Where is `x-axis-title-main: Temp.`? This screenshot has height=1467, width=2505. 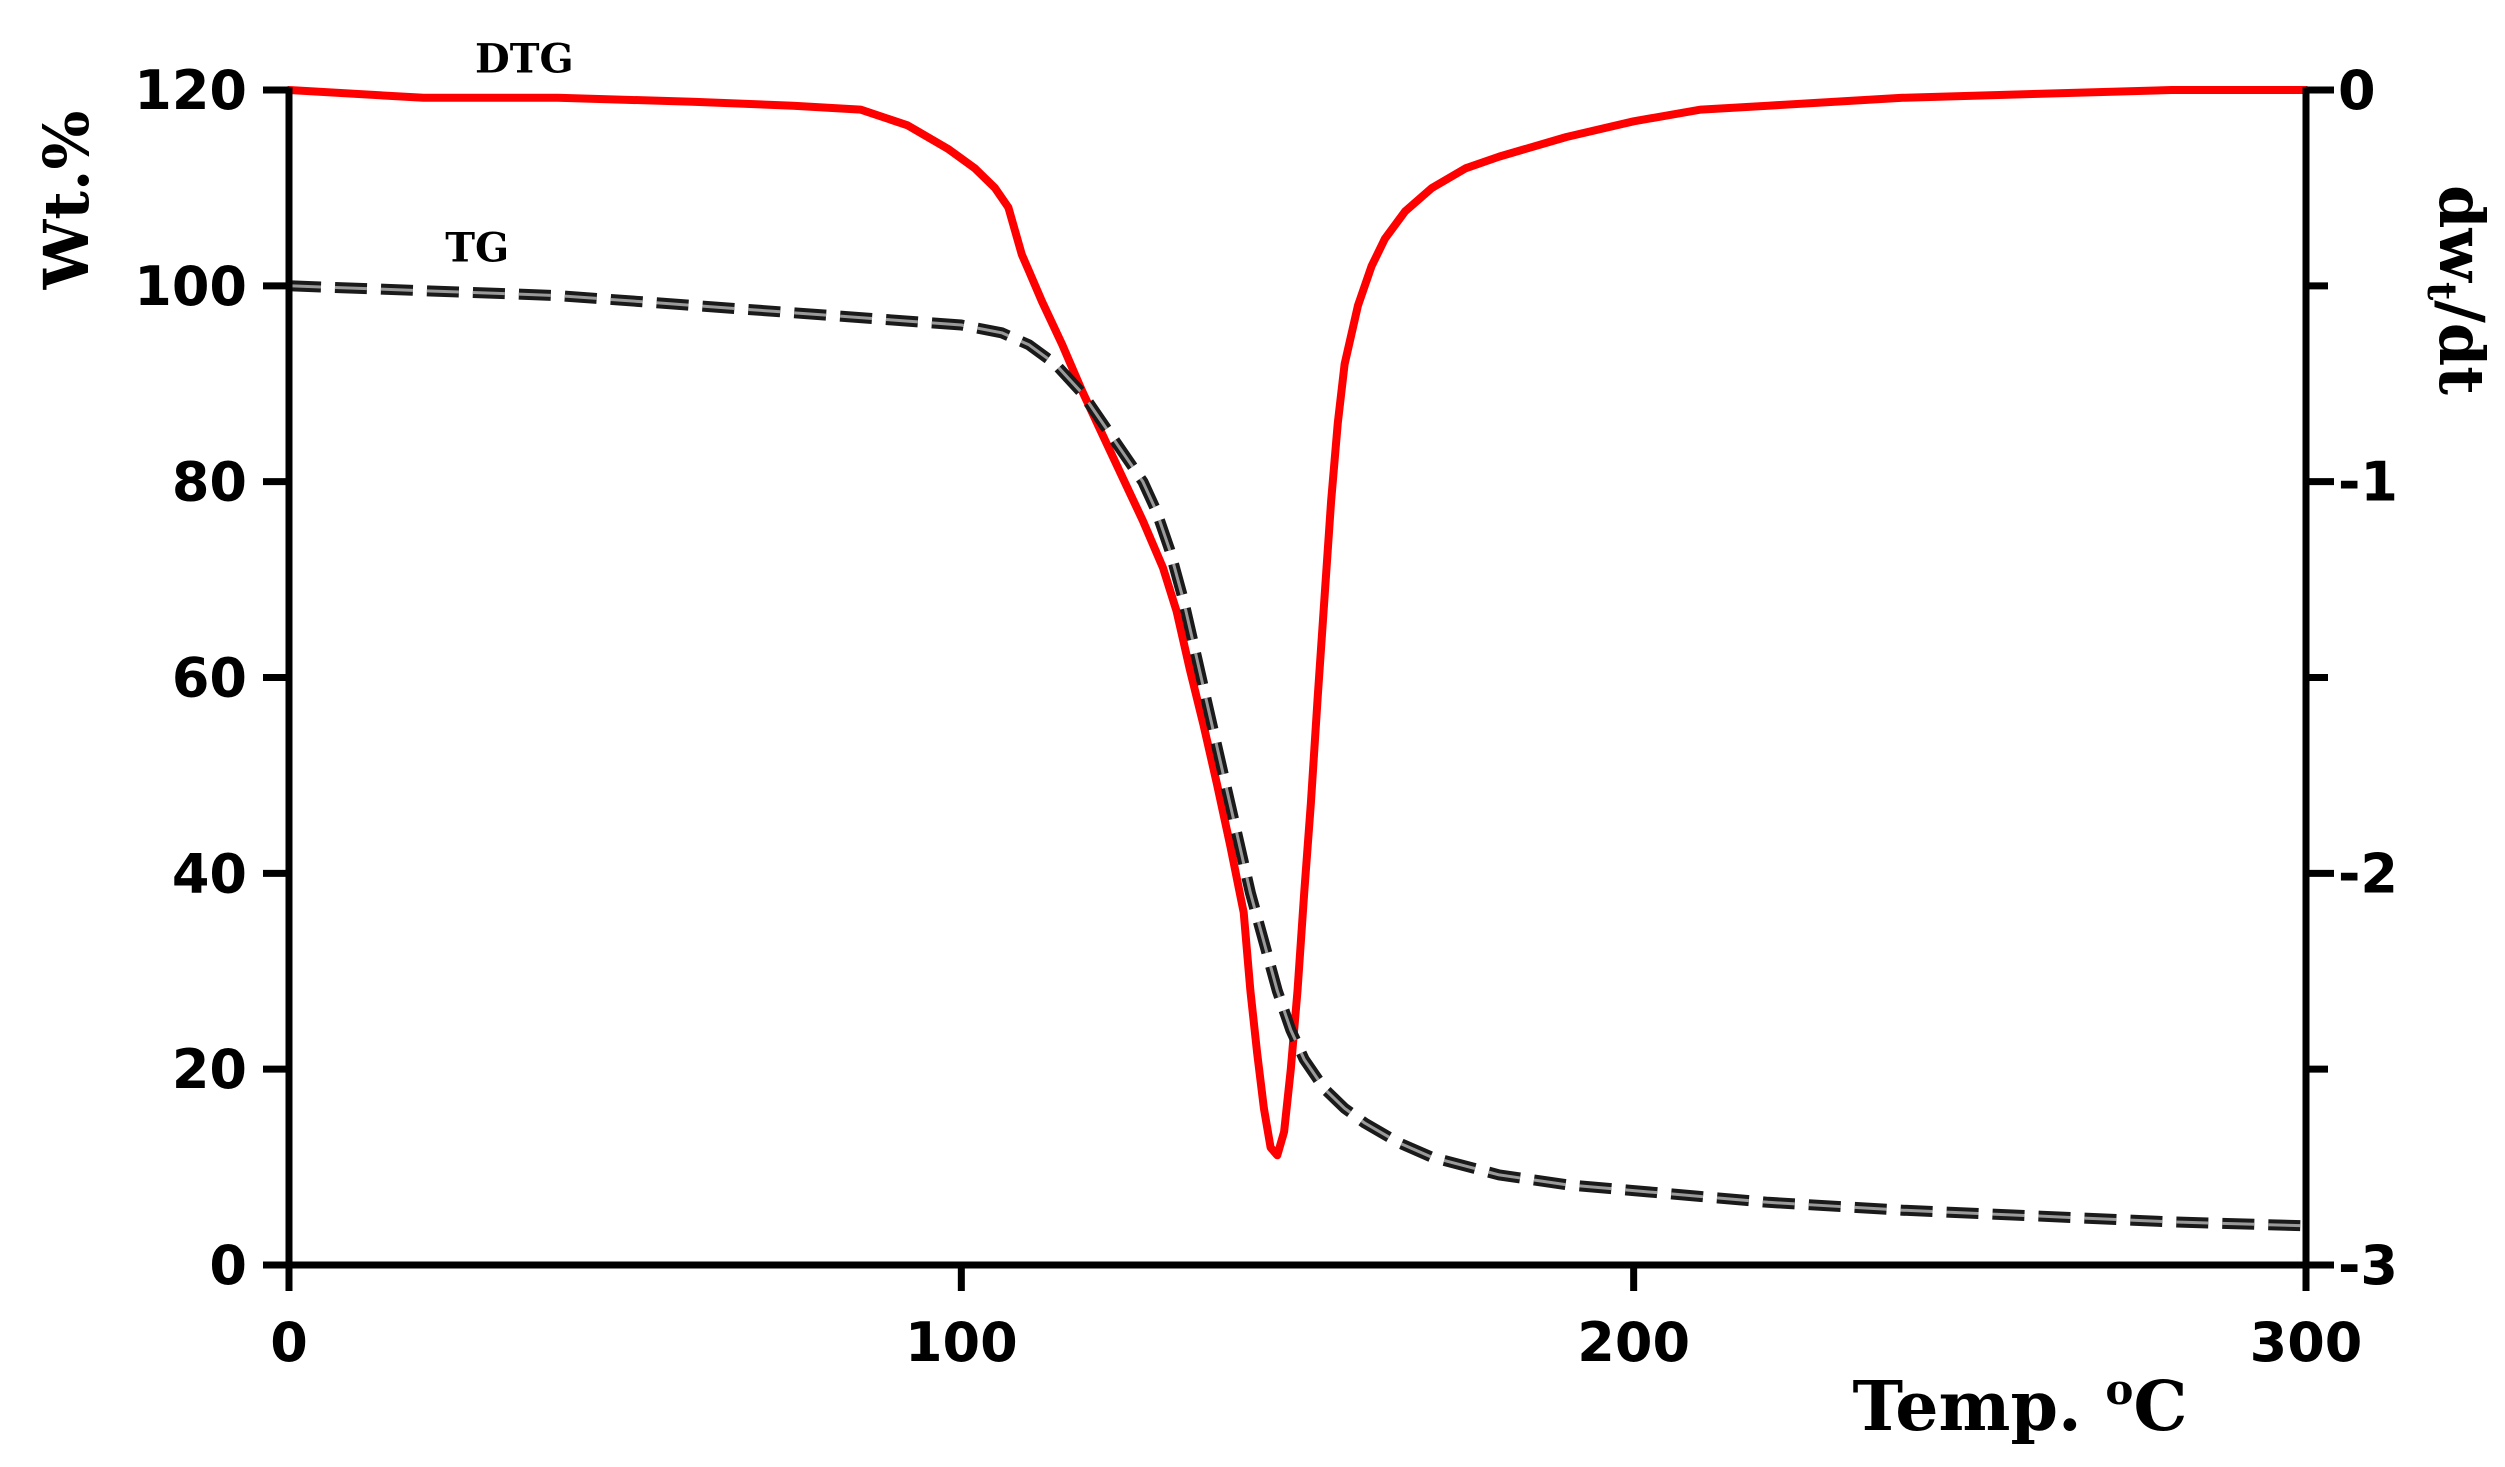 x-axis-title-main: Temp. is located at coordinates (1978, 1407).